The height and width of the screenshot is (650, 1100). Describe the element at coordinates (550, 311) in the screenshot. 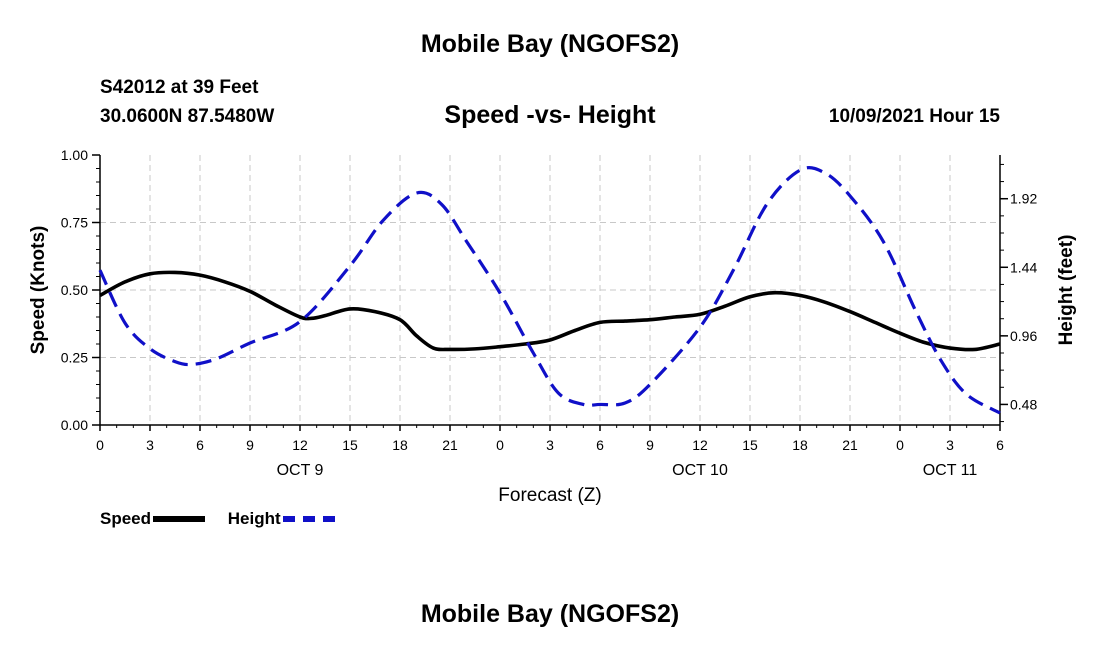

I see `speed-series-line` at that location.